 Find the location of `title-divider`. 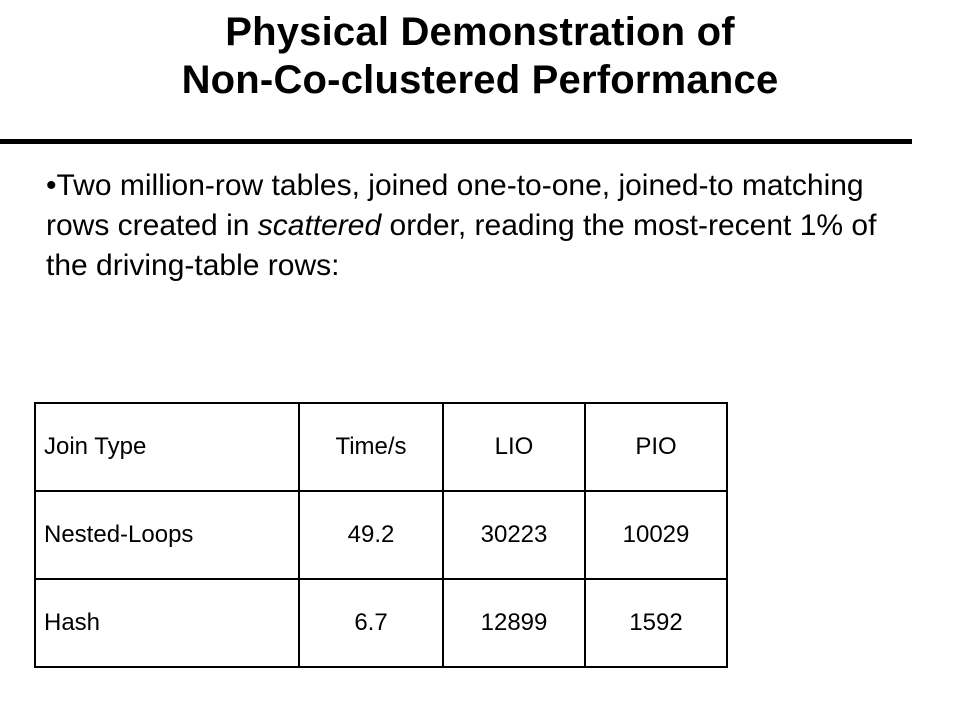

title-divider is located at coordinates (456, 141).